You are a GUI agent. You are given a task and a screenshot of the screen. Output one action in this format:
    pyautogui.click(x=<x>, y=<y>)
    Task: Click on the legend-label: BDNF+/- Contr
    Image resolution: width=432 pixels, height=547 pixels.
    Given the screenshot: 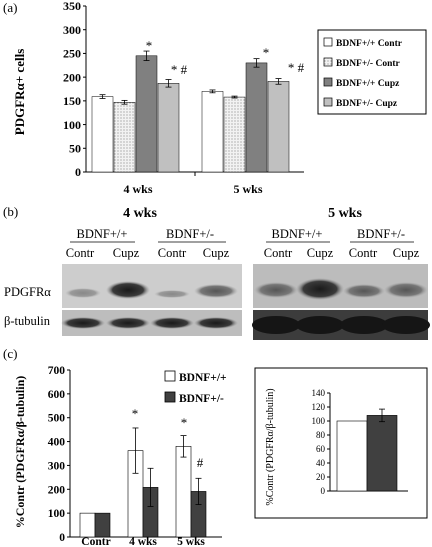 What is the action you would take?
    pyautogui.click(x=368, y=64)
    